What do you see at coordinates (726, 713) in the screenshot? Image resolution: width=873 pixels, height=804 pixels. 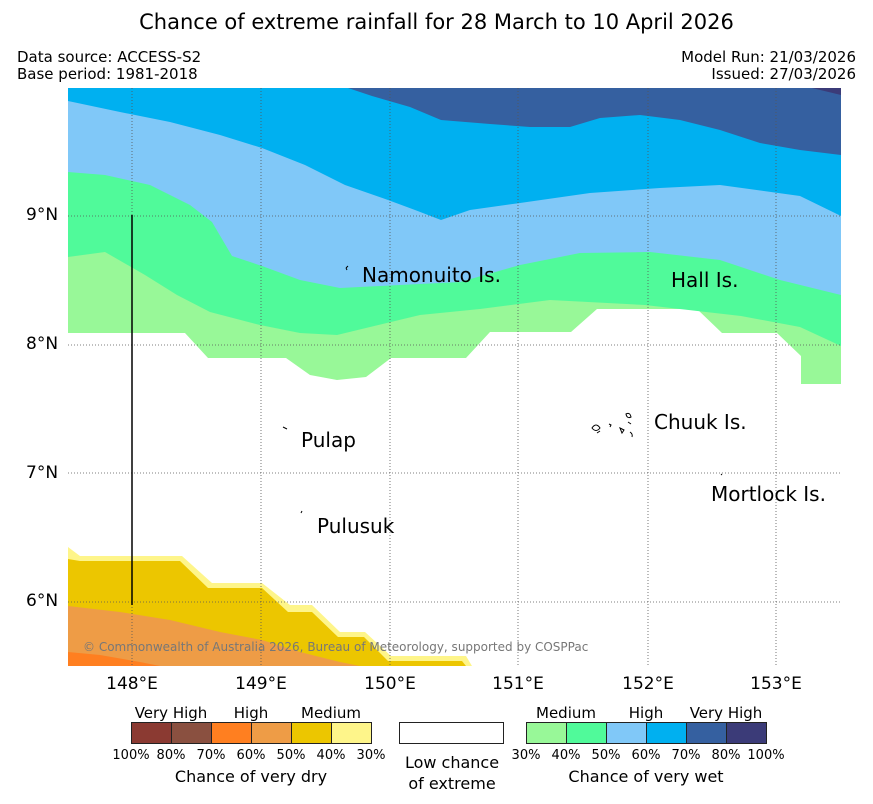 I see `wet-group-very-high: Very High` at bounding box center [726, 713].